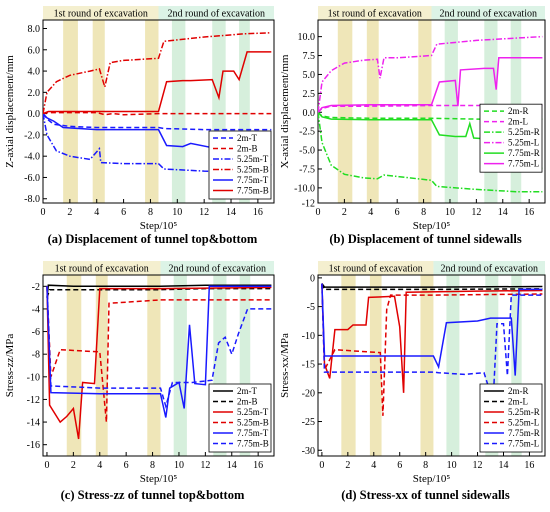 This screenshot has height=512, width=550. What do you see at coordinates (425, 239) in the screenshot?
I see `panel-caption: (b) Displacement of tunnel sidewalls` at bounding box center [425, 239].